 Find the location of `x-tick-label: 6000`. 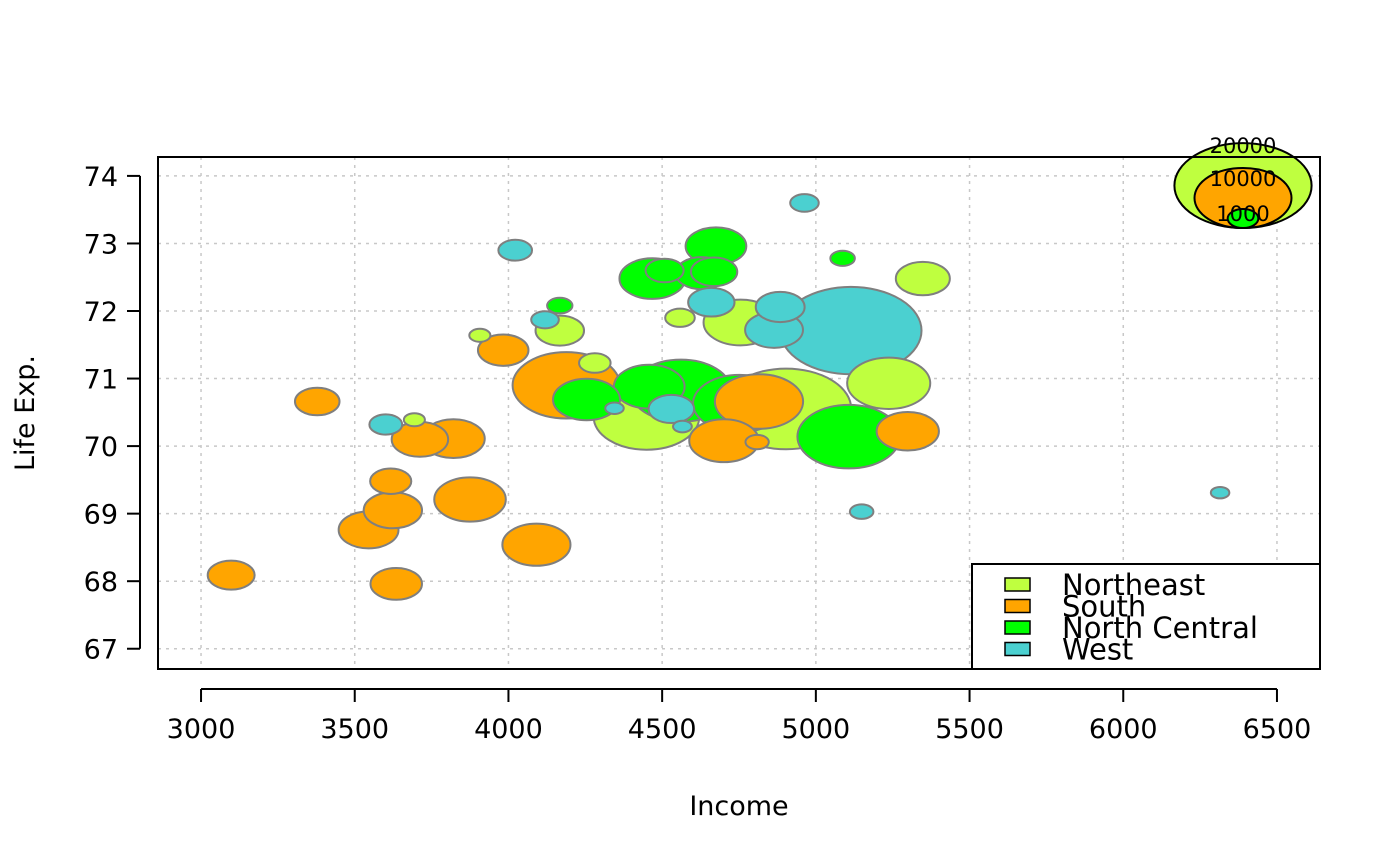

x-tick-label: 6000 is located at coordinates (1123, 729).